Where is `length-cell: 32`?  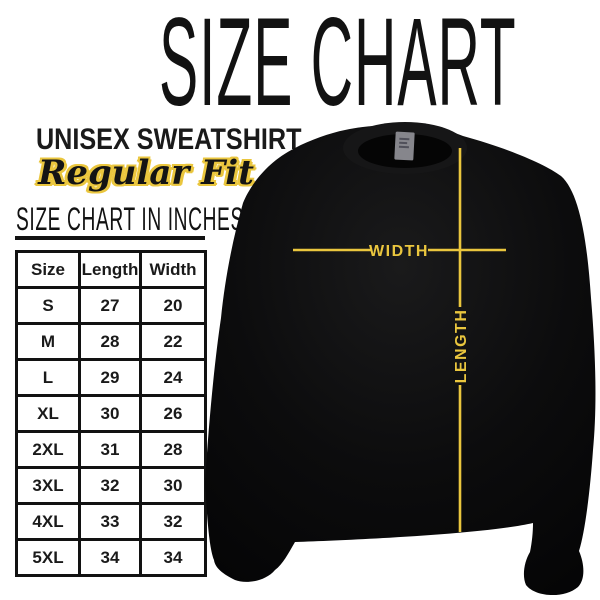 length-cell: 32 is located at coordinates (110, 485).